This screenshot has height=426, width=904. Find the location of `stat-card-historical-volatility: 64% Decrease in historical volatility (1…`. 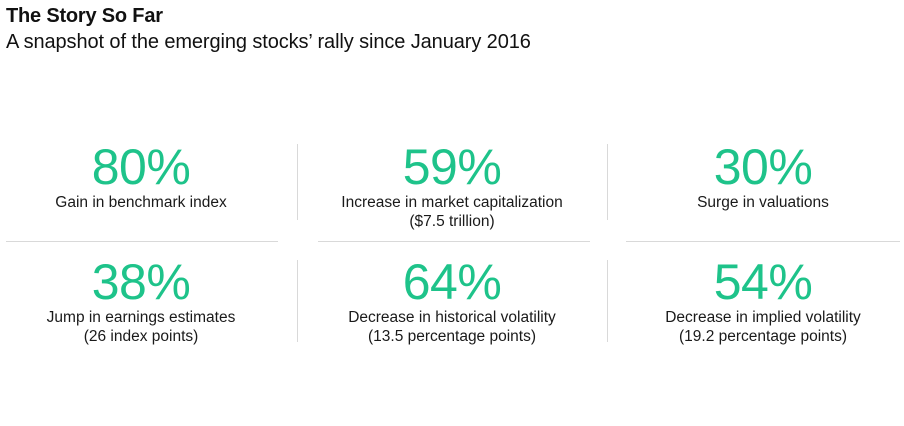

stat-card-historical-volatility: 64% Decrease in historical volatility (1… is located at coordinates (452, 301).